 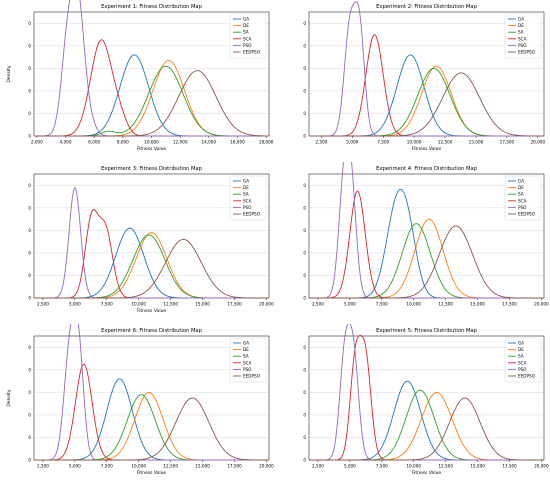 I want to click on x-tick-label: 2,000, so click(x=37, y=142).